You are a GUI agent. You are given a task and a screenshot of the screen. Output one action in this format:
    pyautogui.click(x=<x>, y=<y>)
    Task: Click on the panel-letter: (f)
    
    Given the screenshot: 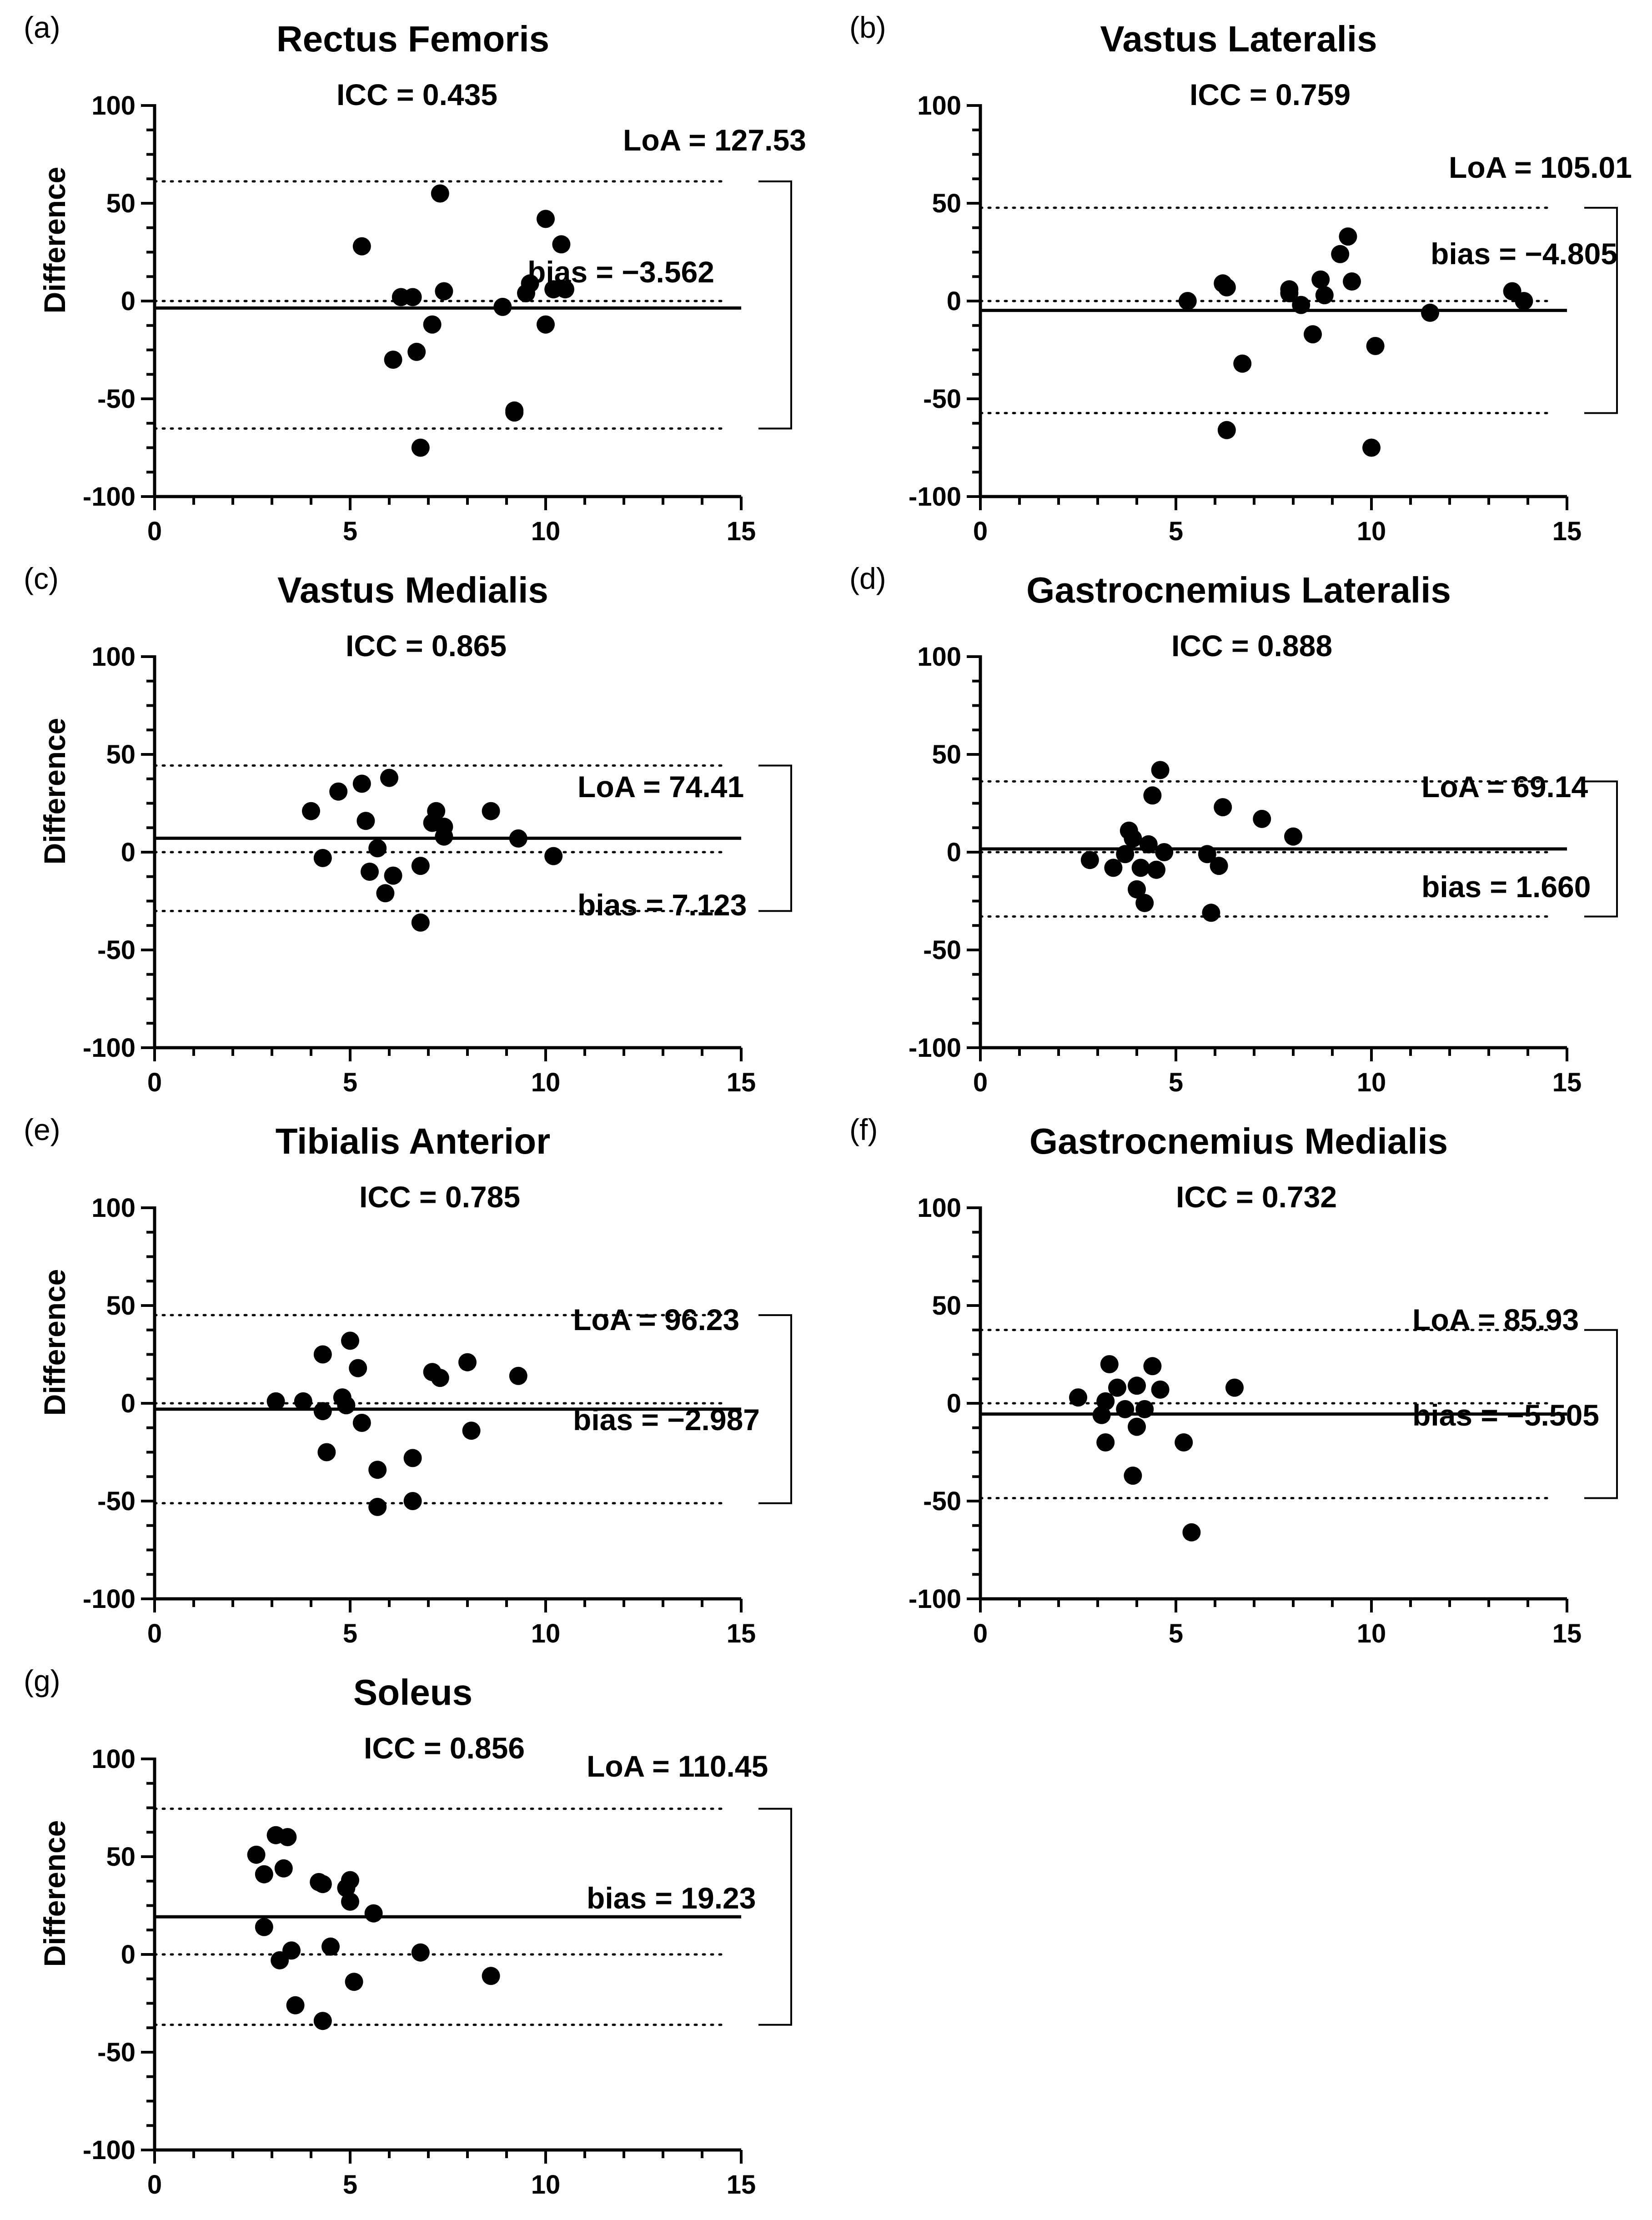 What is the action you would take?
    pyautogui.click(x=863, y=1129)
    